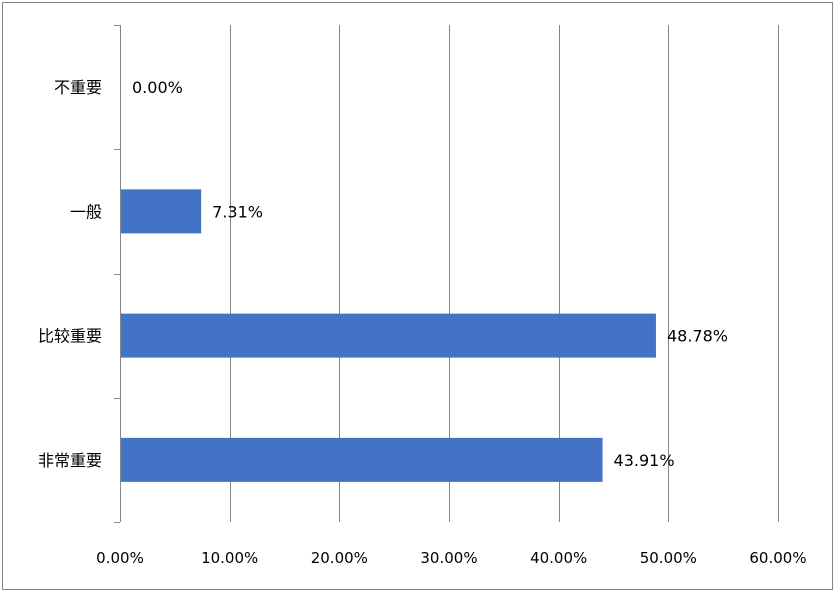 This screenshot has height=594, width=837. I want to click on category-label-2: 比较重要, so click(70, 336).